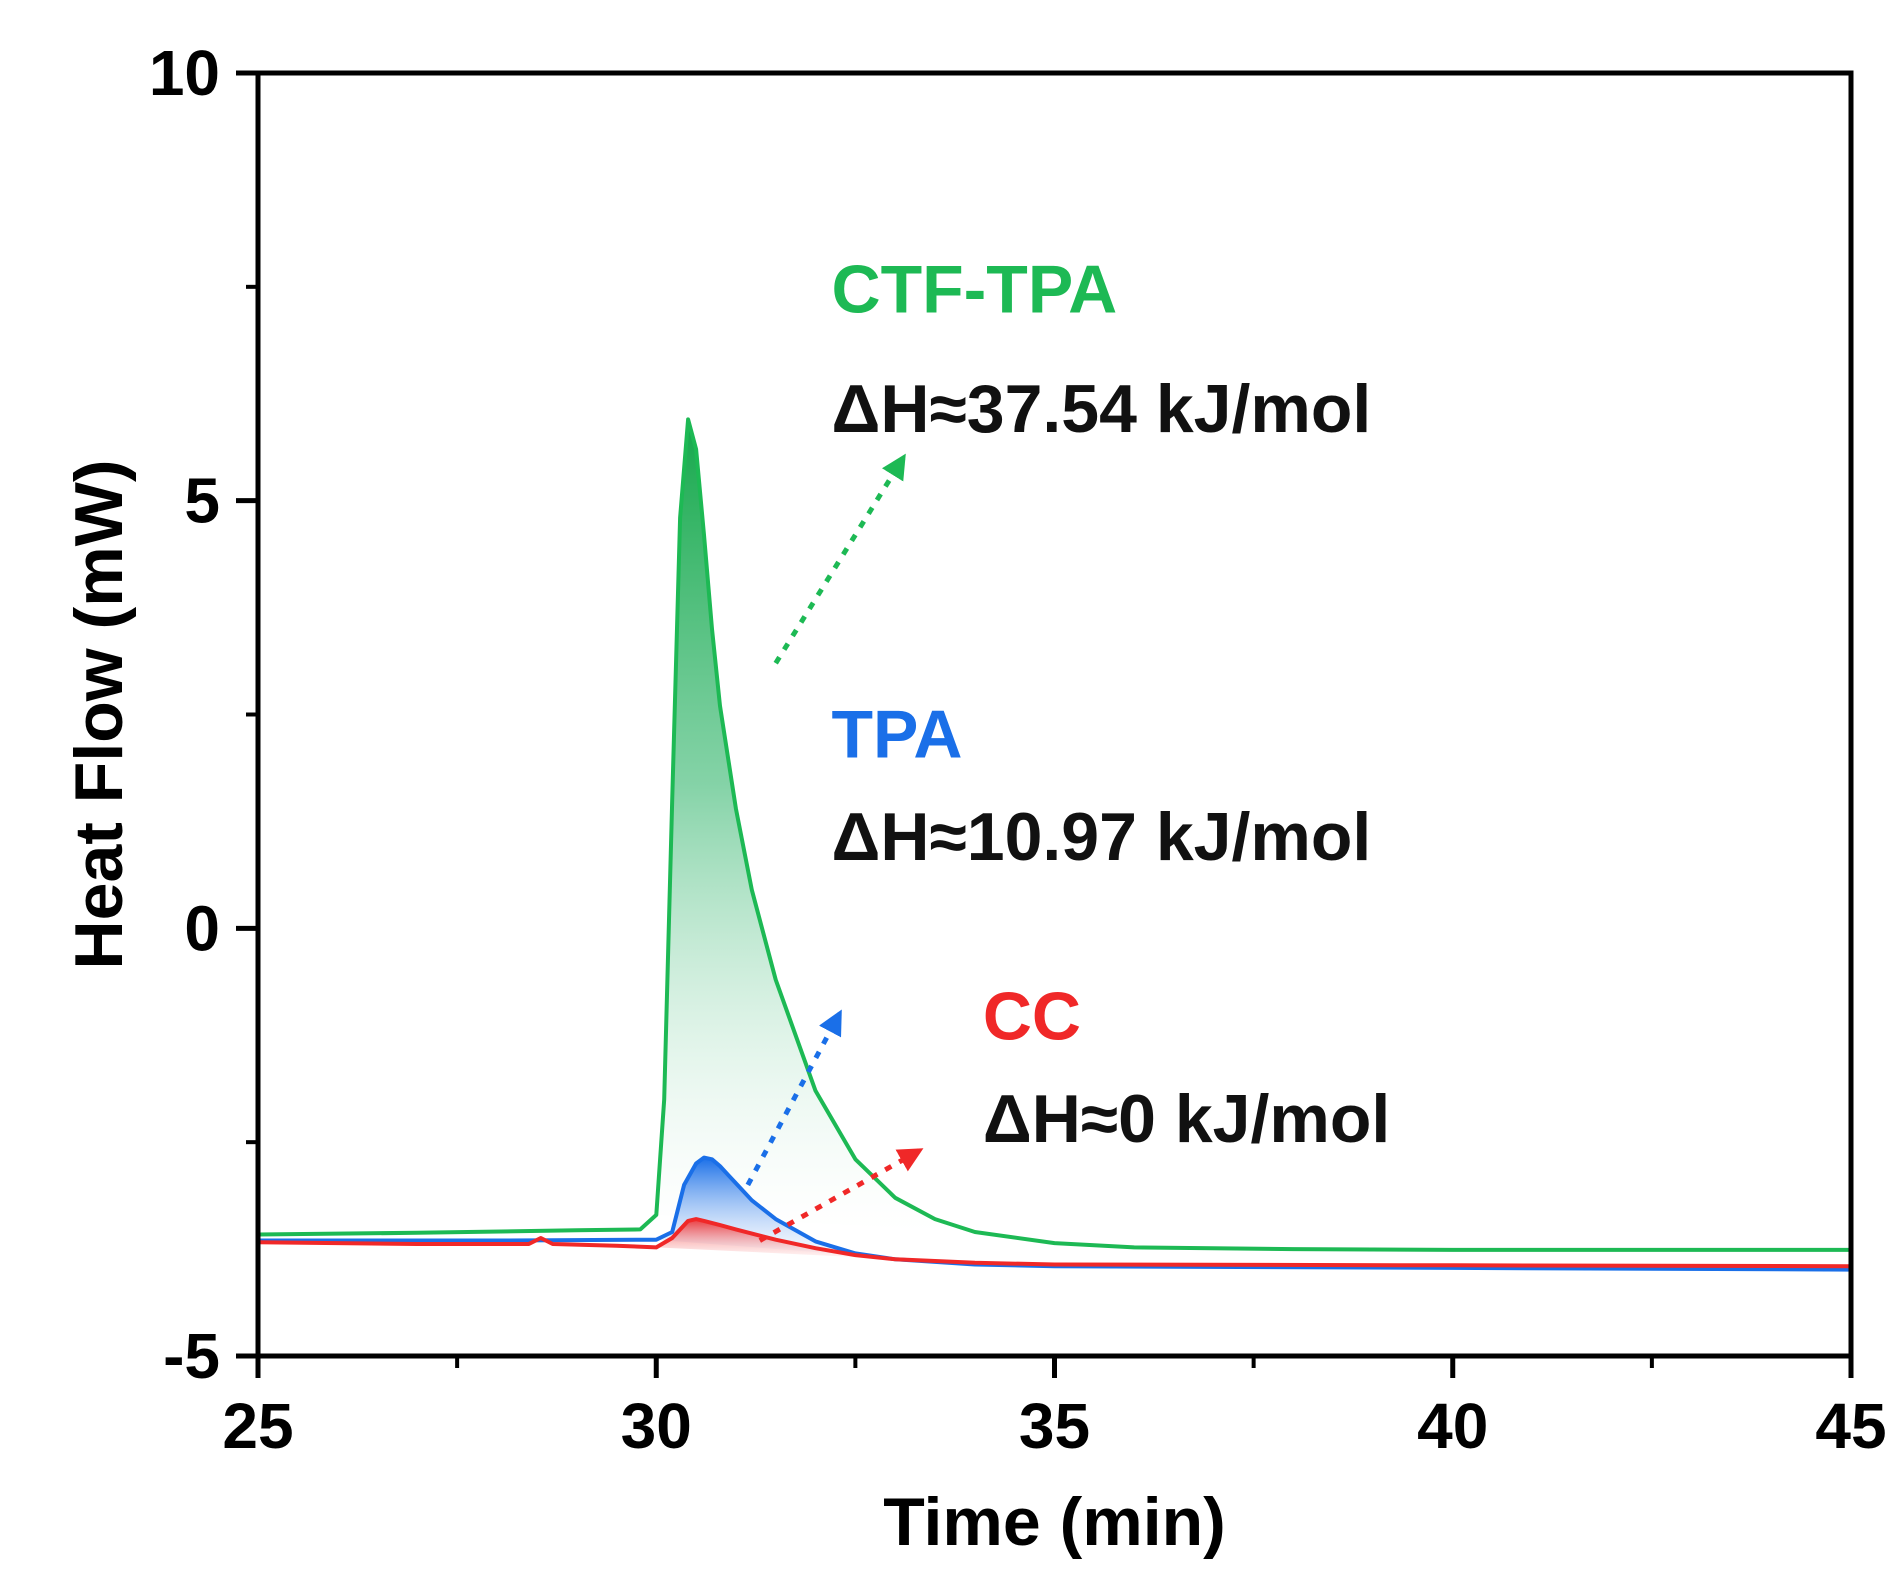 This screenshot has height=1591, width=1901. Describe the element at coordinates (656, 1426) in the screenshot. I see `x-tick-label: 30` at that location.